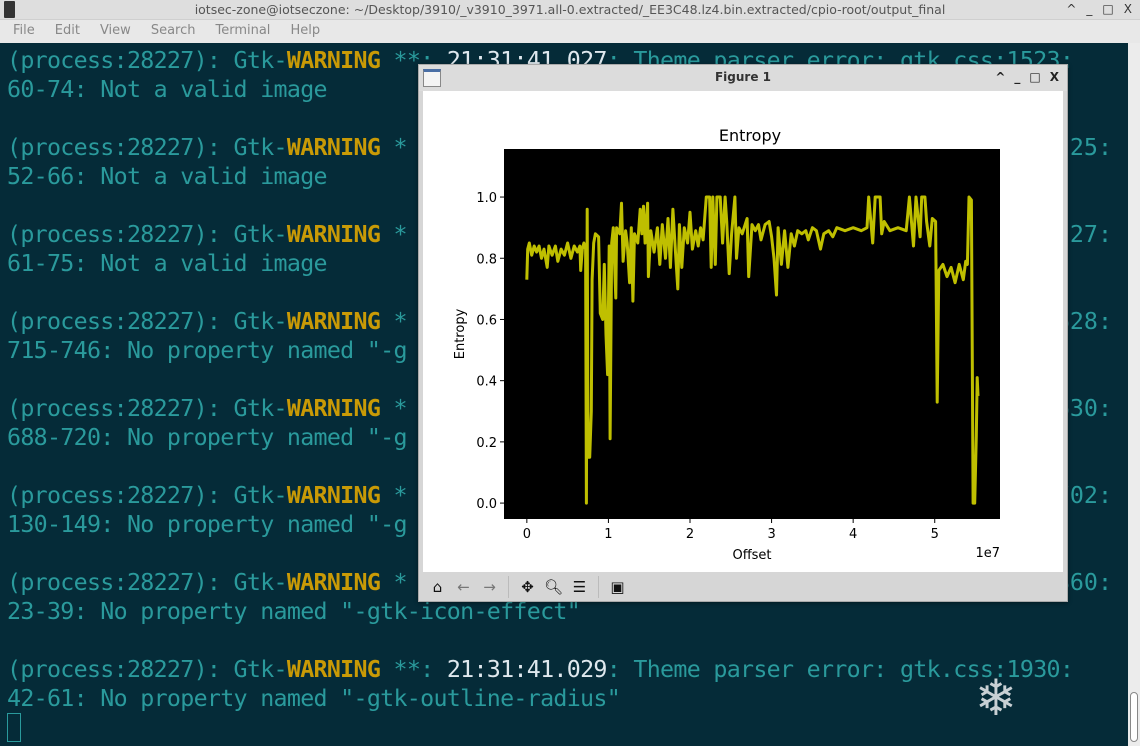  I want to click on y-axis-label: Entropy, so click(460, 333).